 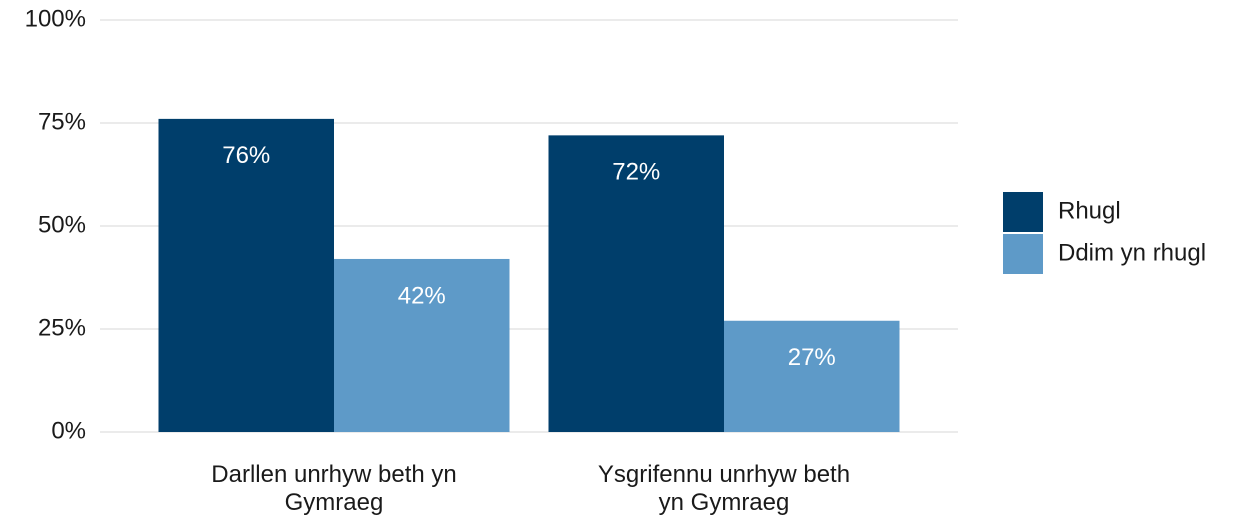 What do you see at coordinates (1089, 210) in the screenshot?
I see `legend-label: Rhugl` at bounding box center [1089, 210].